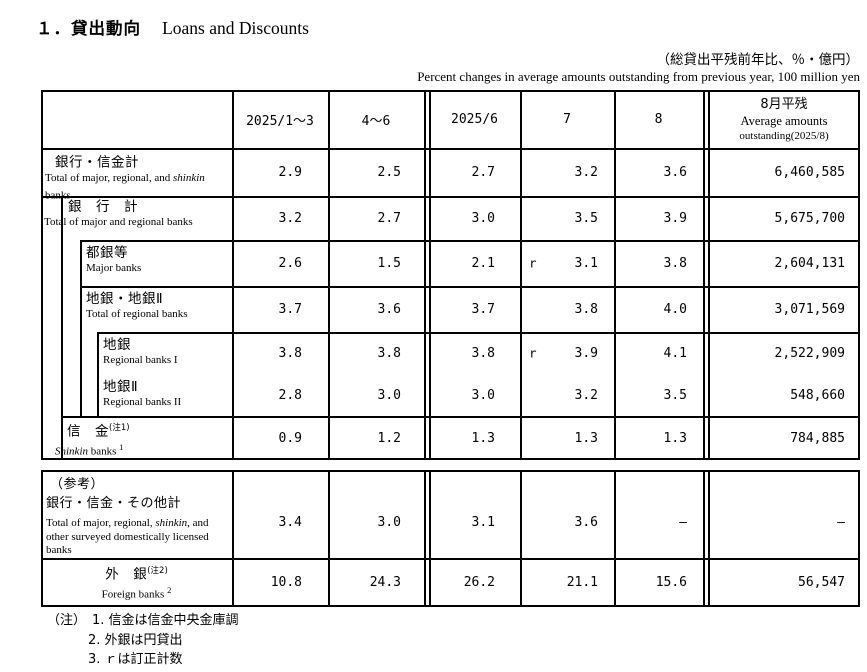  What do you see at coordinates (135, 640) in the screenshot?
I see `footnote-line: 2. 外銀は円貸出` at bounding box center [135, 640].